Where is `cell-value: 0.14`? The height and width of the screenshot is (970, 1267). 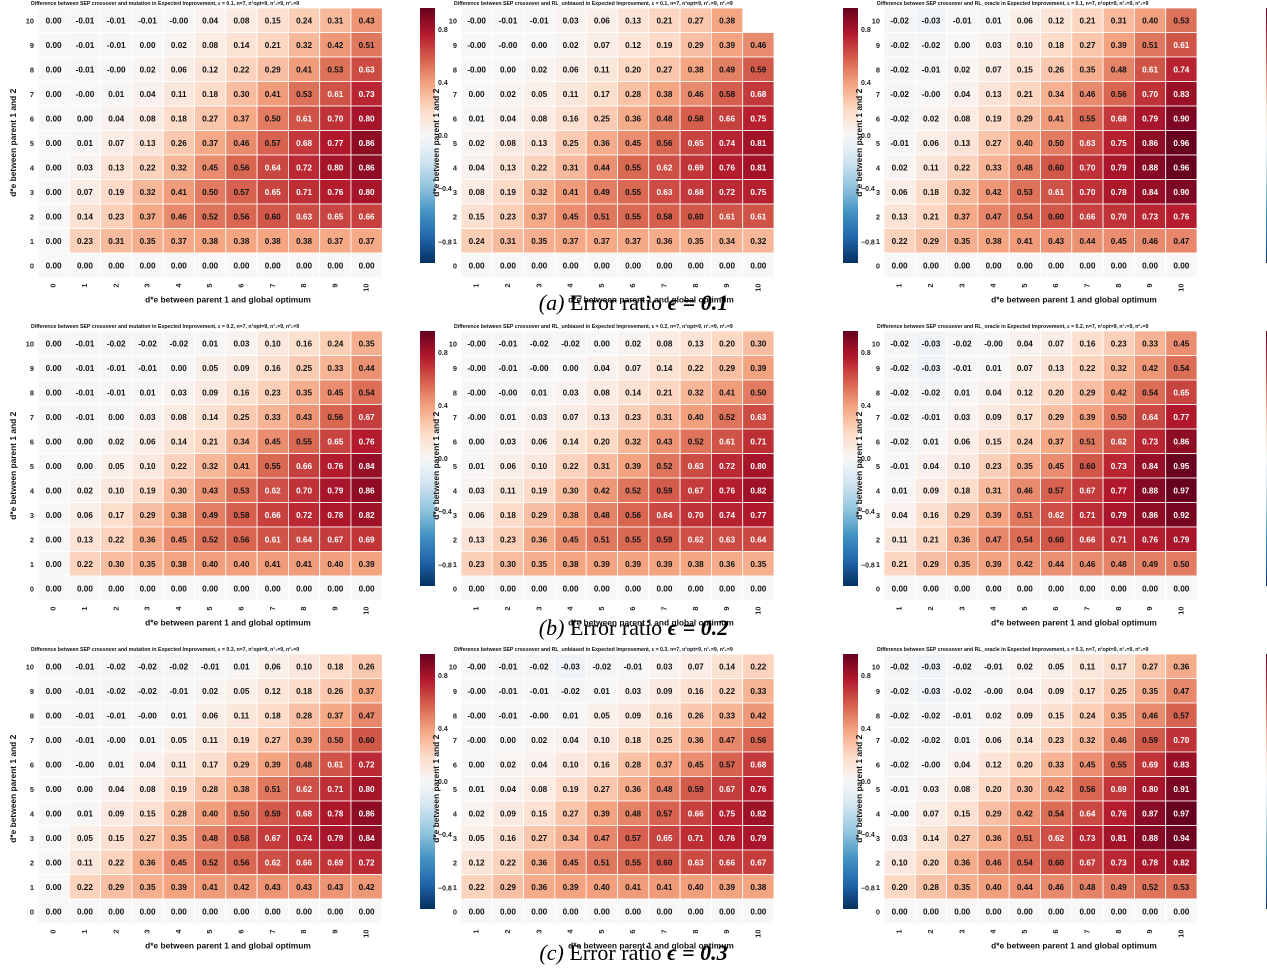
cell-value: 0.14 is located at coordinates (571, 441).